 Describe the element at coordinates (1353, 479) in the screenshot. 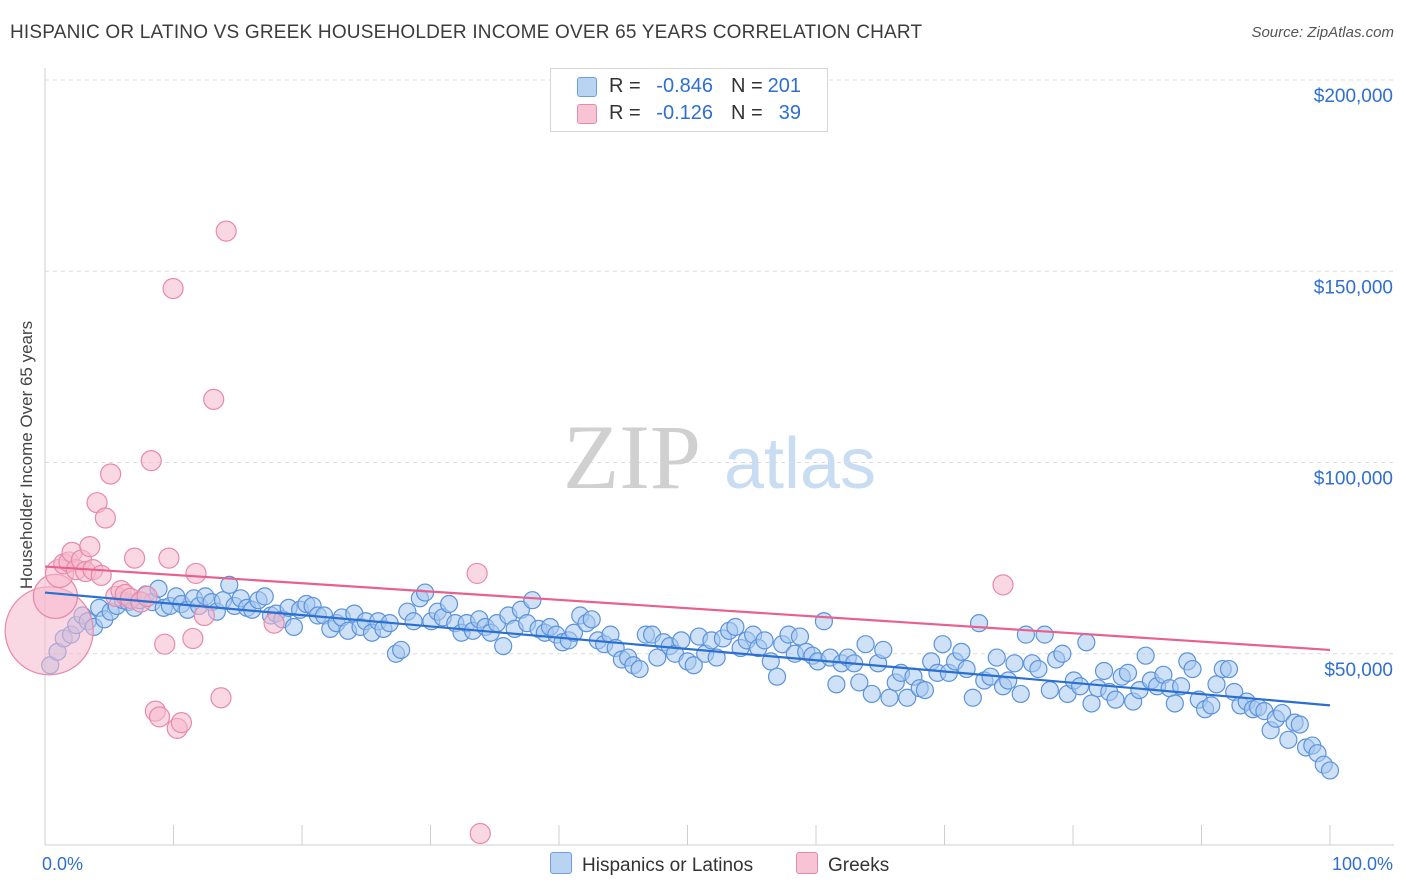

I see `y-tick-label: $100,000` at that location.